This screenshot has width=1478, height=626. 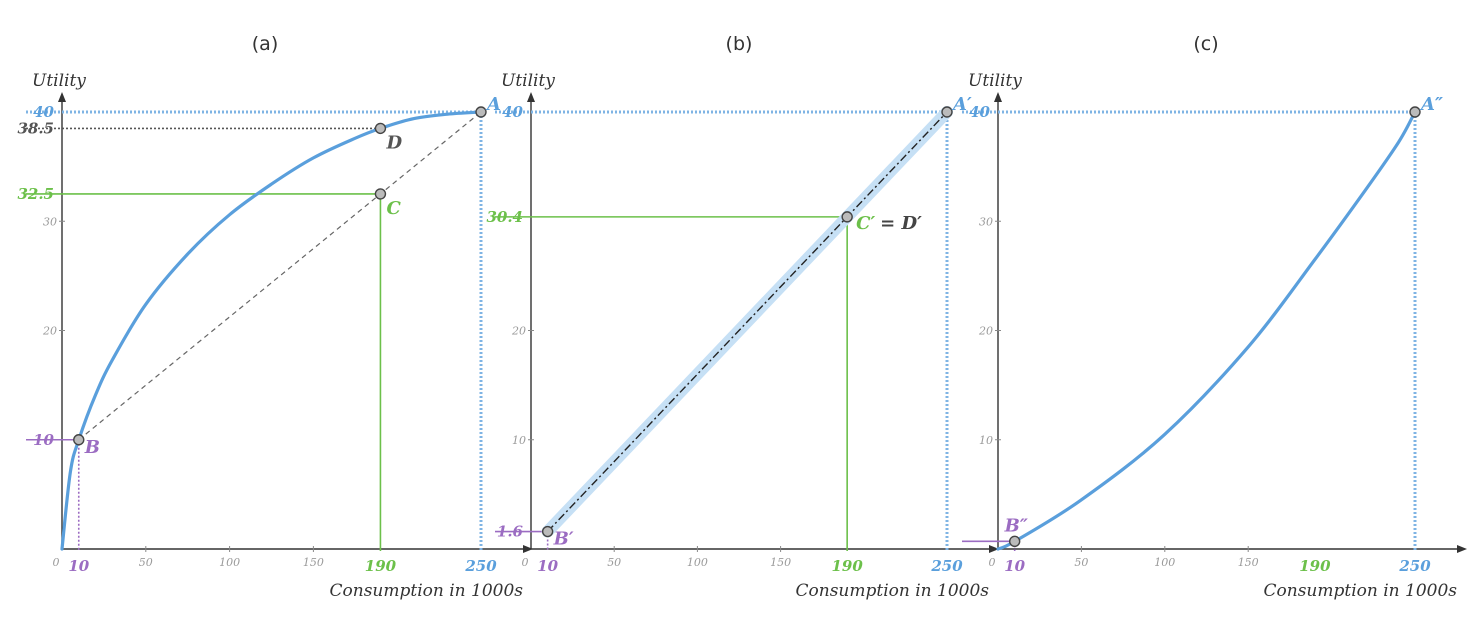 I want to click on key-y-tick-10: 10, so click(x=43, y=440).